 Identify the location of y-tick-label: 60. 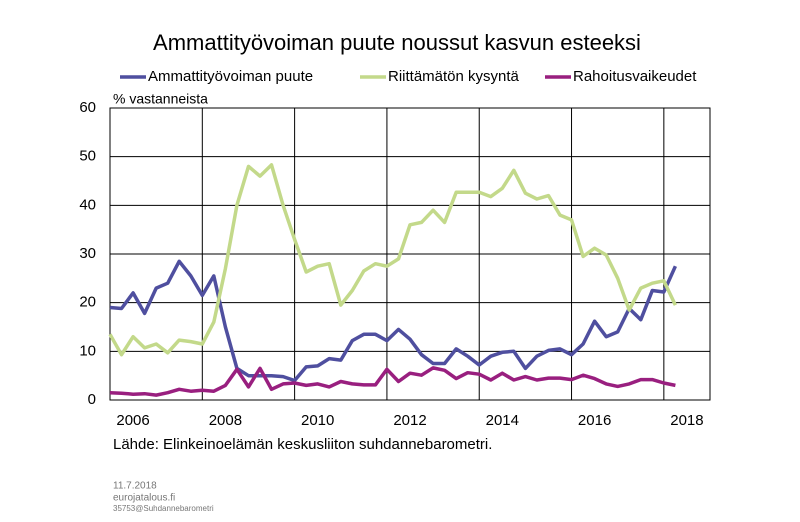
(87, 107).